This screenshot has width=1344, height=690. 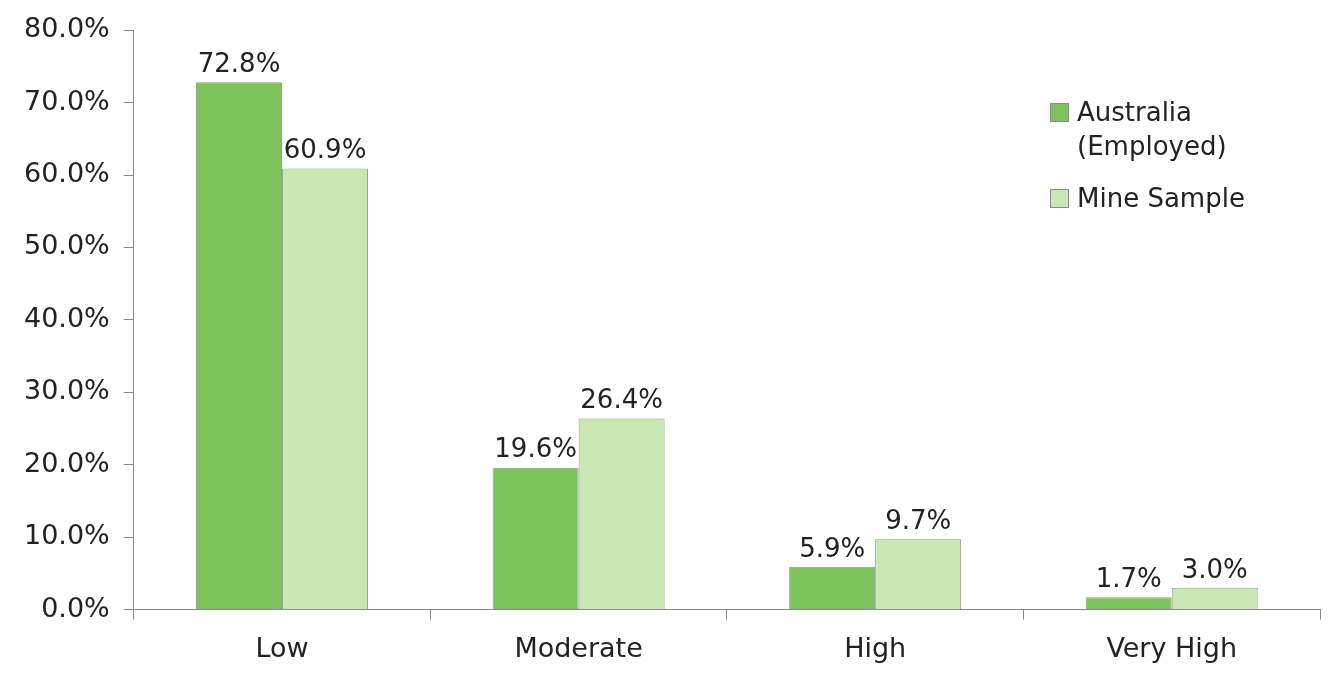 I want to click on data-label: 1.7%, so click(x=1128, y=578).